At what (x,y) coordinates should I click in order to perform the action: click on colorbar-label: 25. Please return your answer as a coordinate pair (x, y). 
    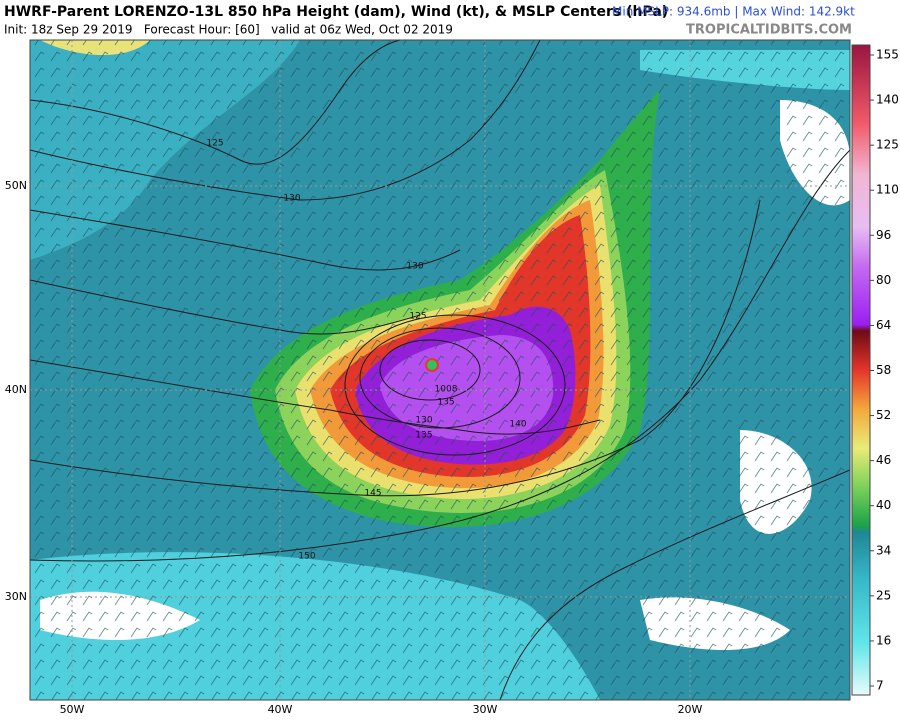
    Looking at the image, I should click on (883, 595).